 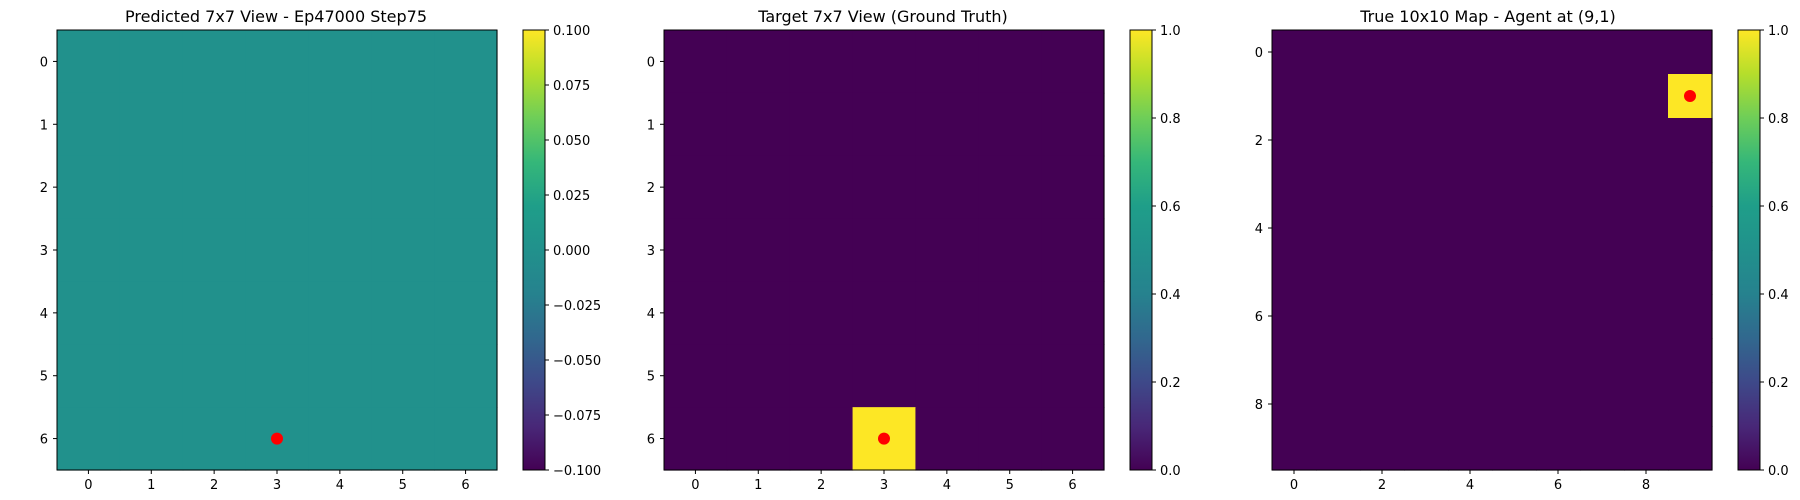 What do you see at coordinates (340, 485) in the screenshot?
I see `x-tick-label: 4` at bounding box center [340, 485].